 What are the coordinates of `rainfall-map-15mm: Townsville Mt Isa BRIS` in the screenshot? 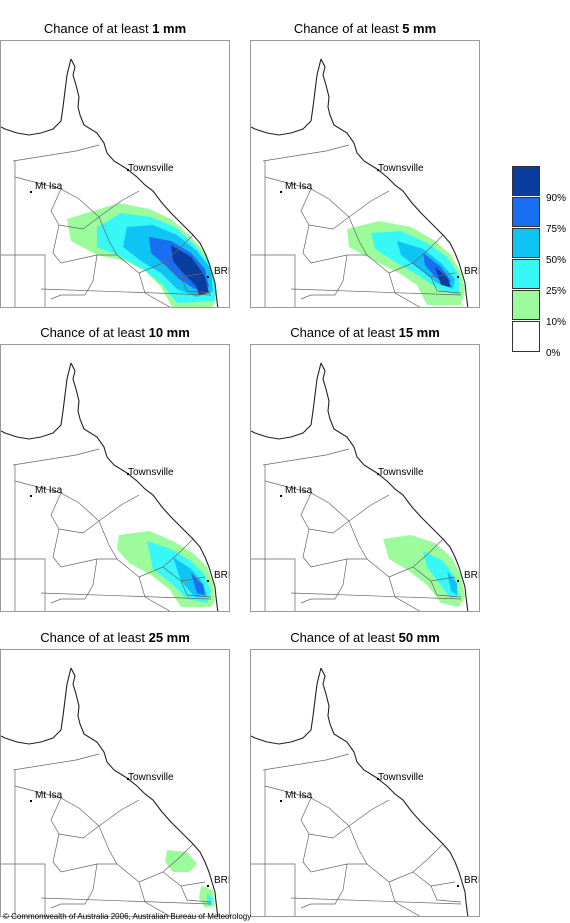 It's located at (365, 478).